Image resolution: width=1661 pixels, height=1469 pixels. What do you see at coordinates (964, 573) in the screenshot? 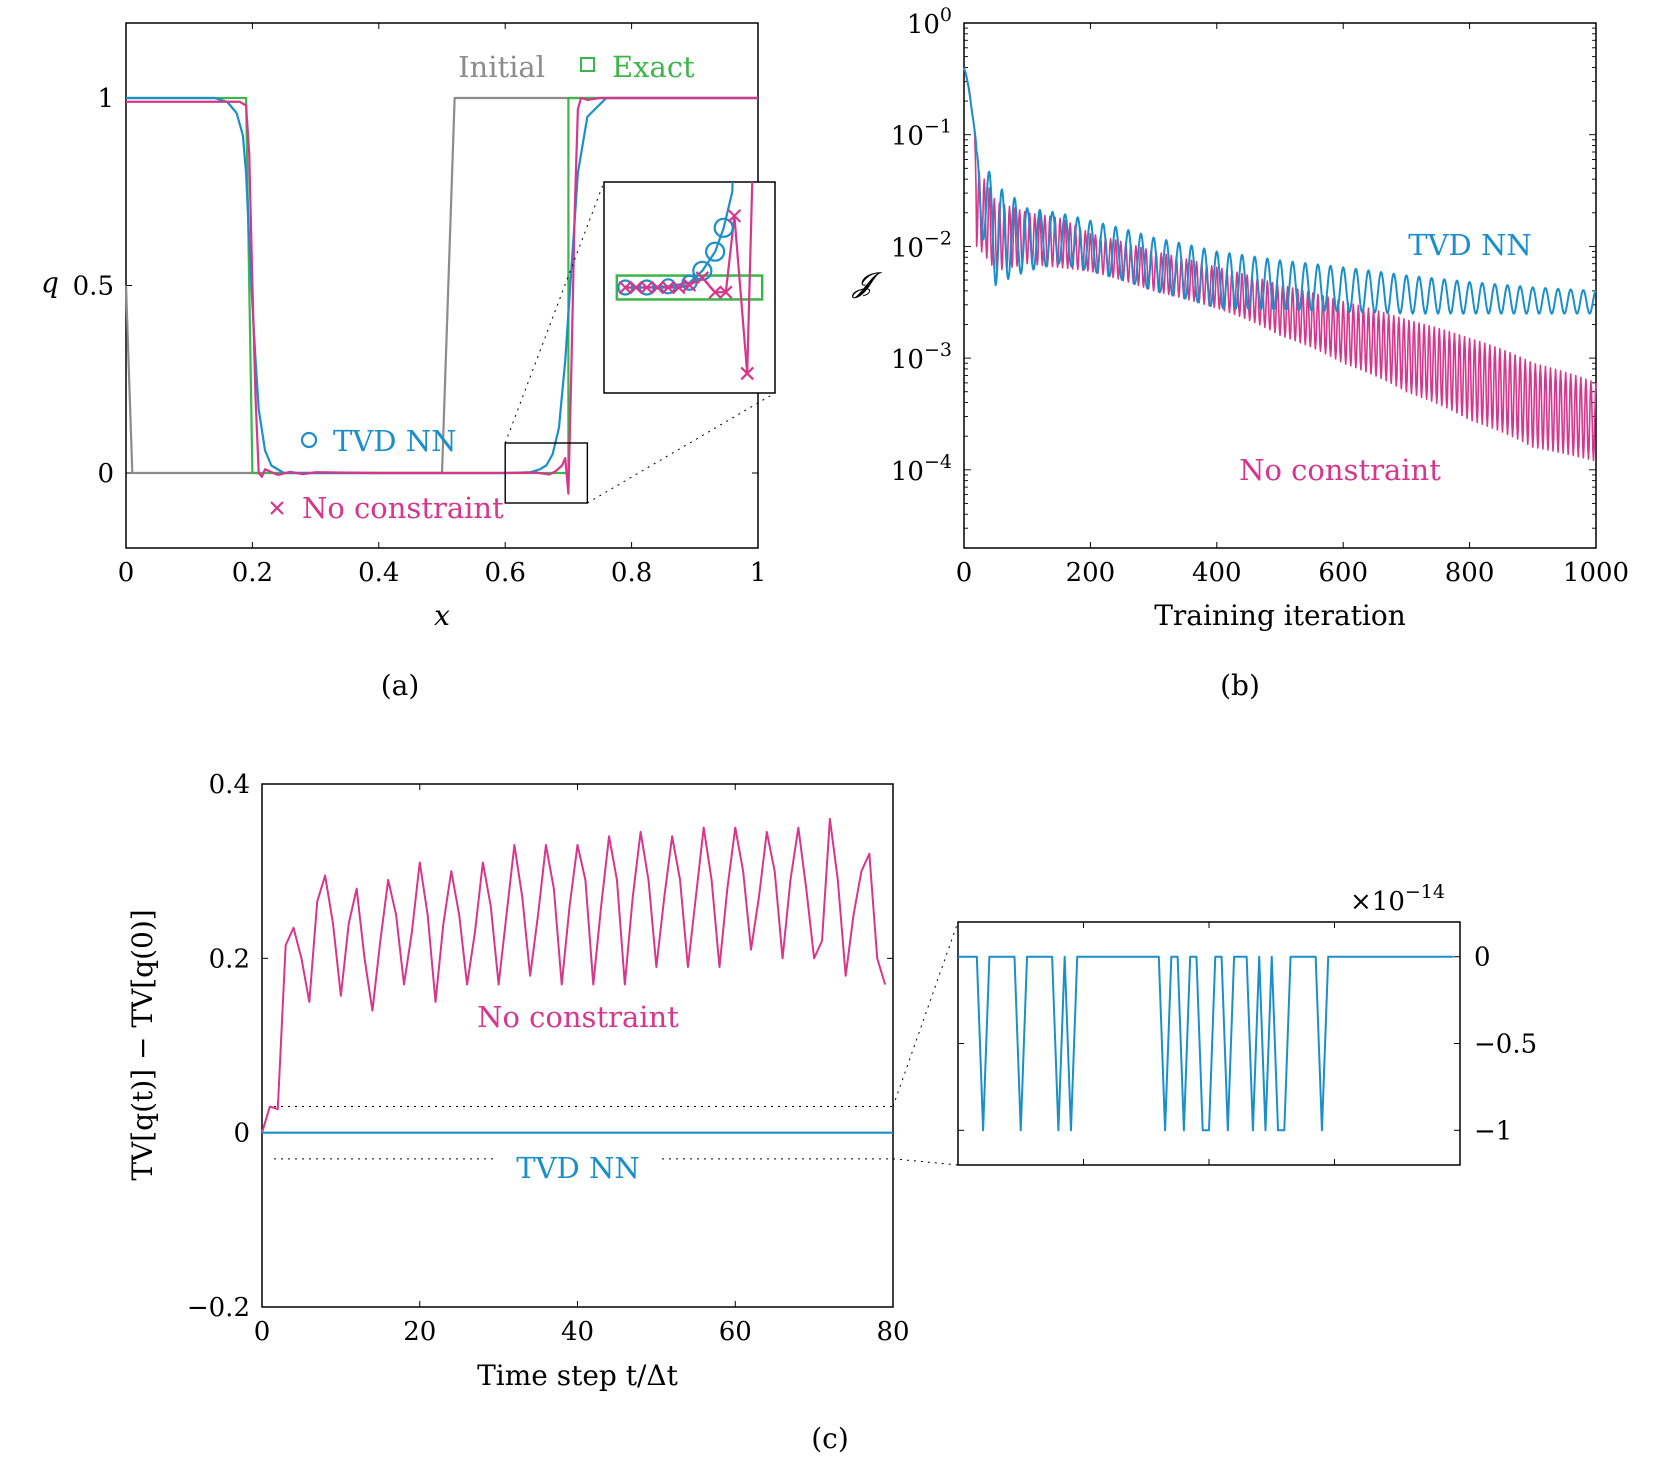
I see `x-tick-label-b: 0` at bounding box center [964, 573].